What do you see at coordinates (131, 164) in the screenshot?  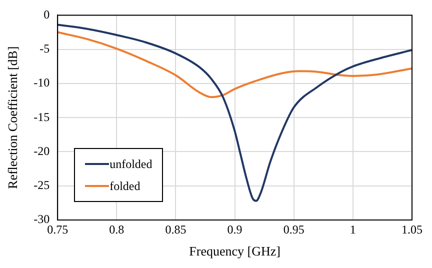 I see `legend-label: unfolded` at bounding box center [131, 164].